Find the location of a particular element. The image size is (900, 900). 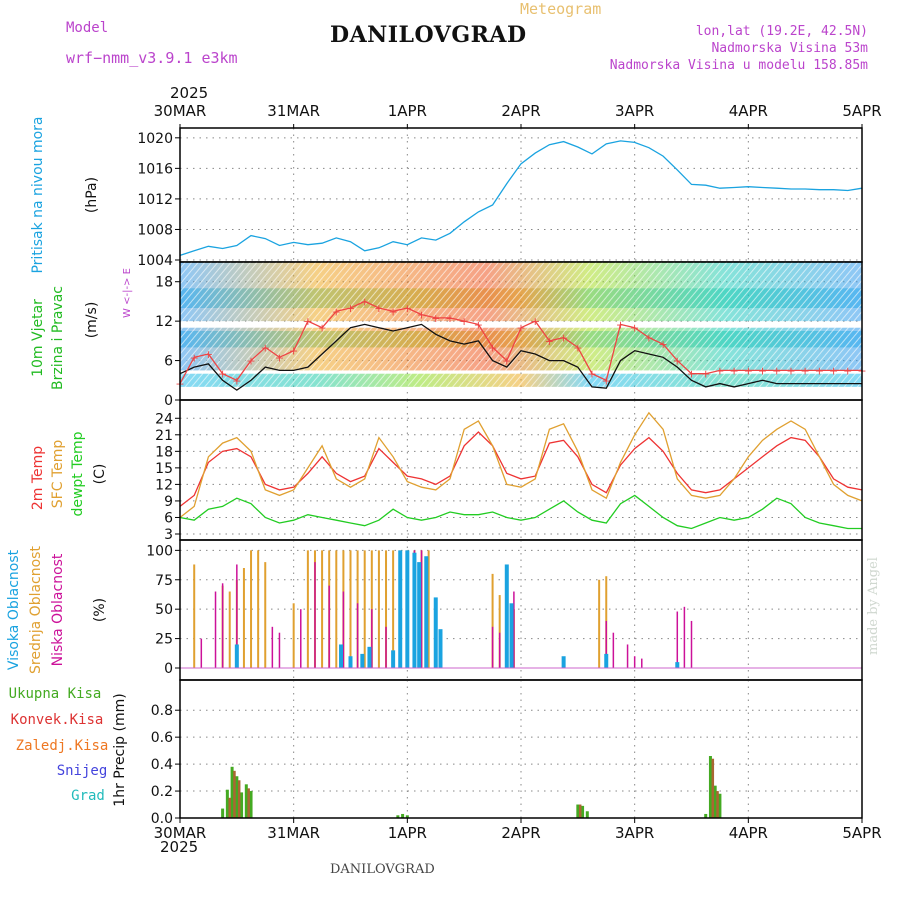

y-tick-label: 1012 is located at coordinates (155, 200).